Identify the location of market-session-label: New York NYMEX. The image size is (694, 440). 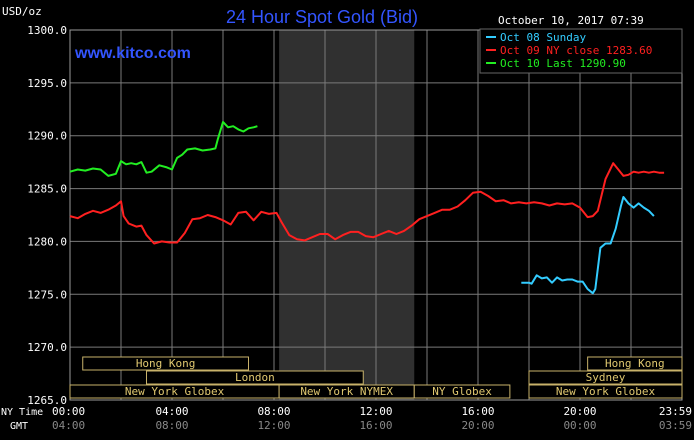
(346, 391).